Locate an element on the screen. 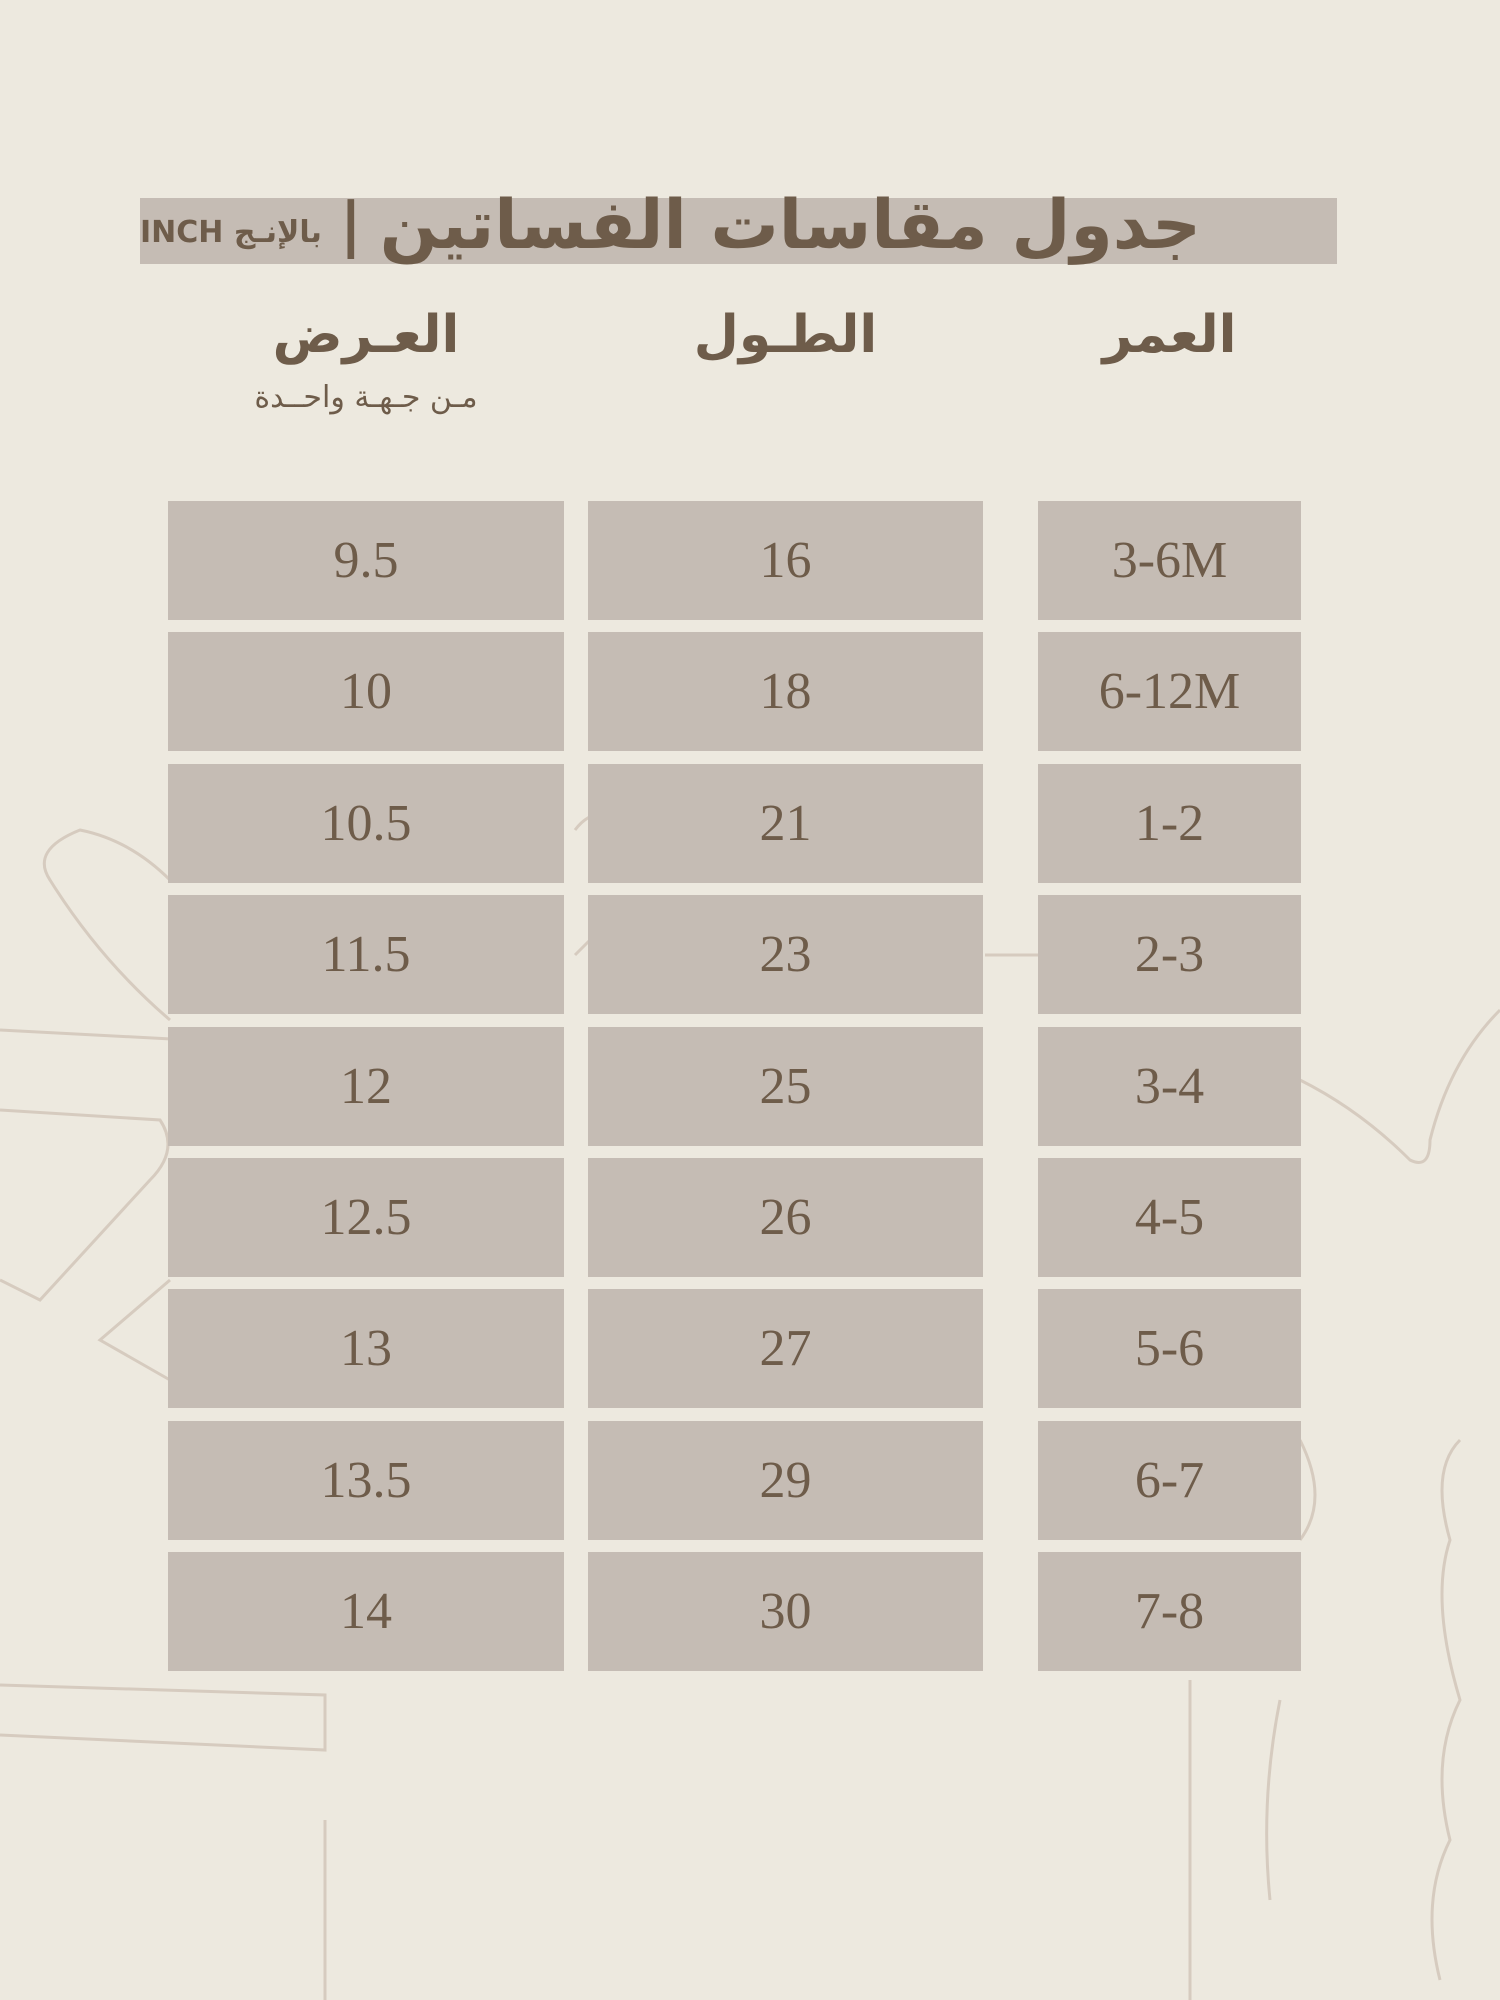 The image size is (1500, 2000). title-unit: بالإنـج INCH is located at coordinates (231, 232).